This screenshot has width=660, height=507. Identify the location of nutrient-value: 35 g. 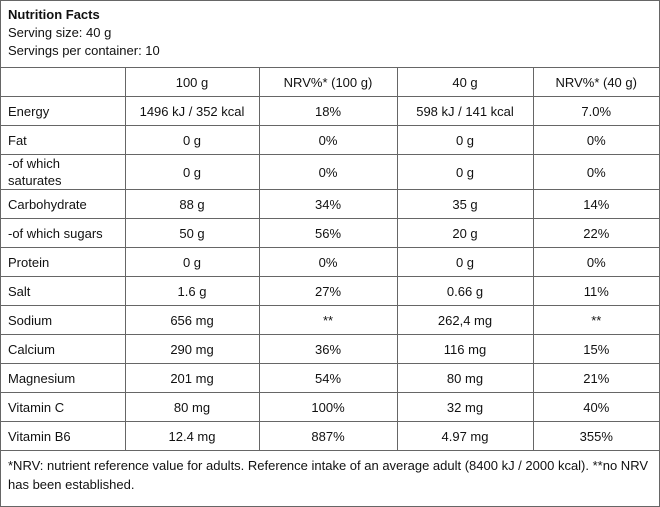
(465, 204).